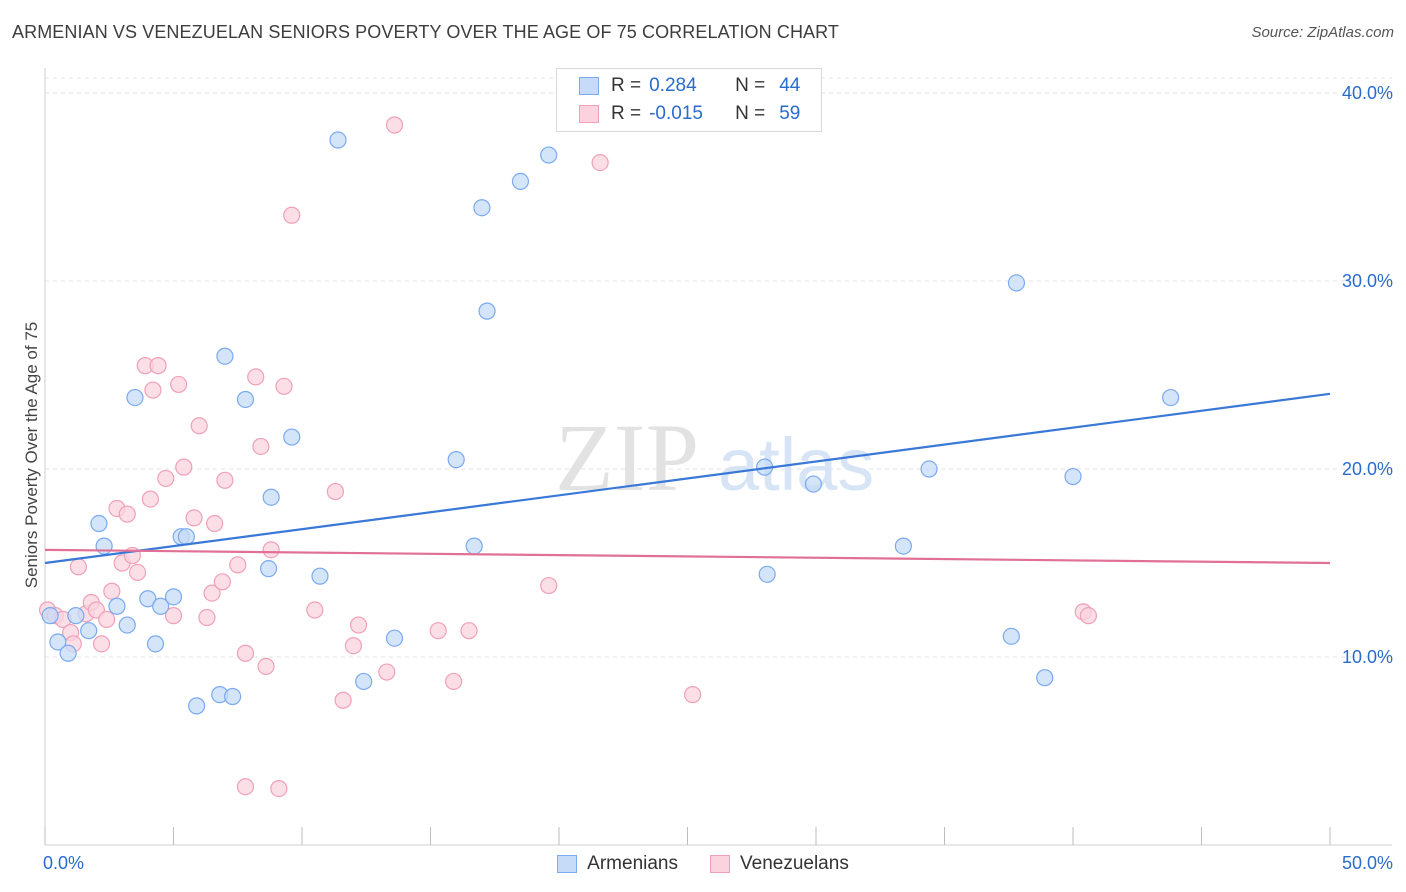 This screenshot has height=892, width=1406. What do you see at coordinates (750, 85) in the screenshot?
I see `n-label: N =` at bounding box center [750, 85].